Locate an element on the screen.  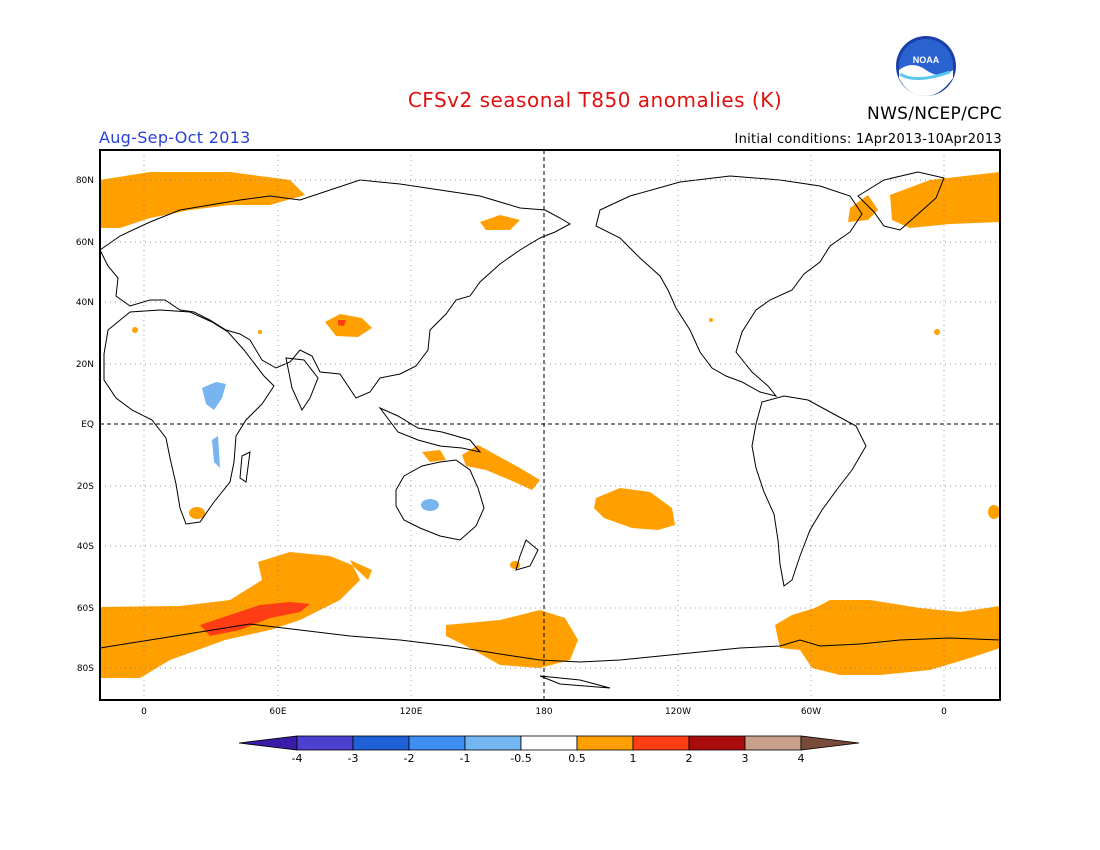
colorbar-label: 0.5 is located at coordinates (577, 758).